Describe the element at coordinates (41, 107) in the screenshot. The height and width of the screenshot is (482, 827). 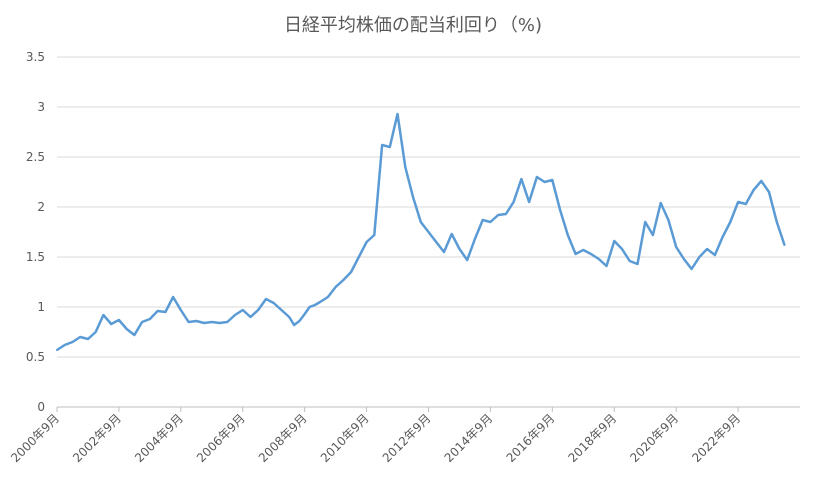
I see `y-tick-label: 3` at that location.